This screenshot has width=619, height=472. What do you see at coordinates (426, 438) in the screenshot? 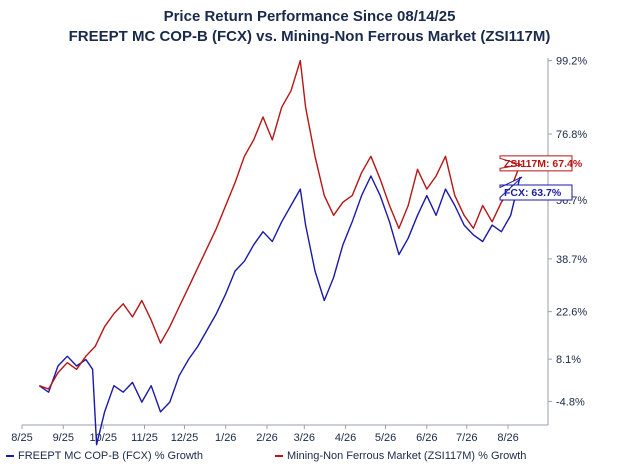
I see `x-tick-label: 6/26` at bounding box center [426, 438].